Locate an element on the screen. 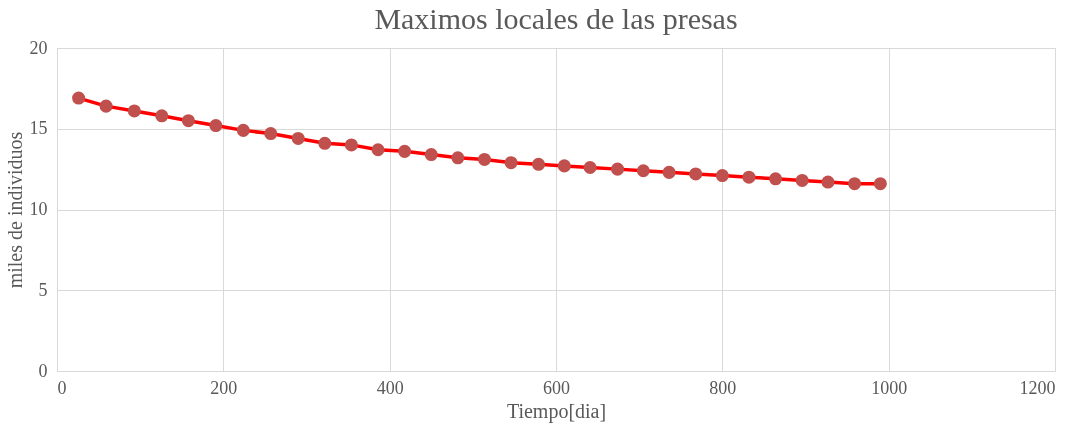 Image resolution: width=1068 pixels, height=434 pixels. y-tick-label: 20 is located at coordinates (38, 47).